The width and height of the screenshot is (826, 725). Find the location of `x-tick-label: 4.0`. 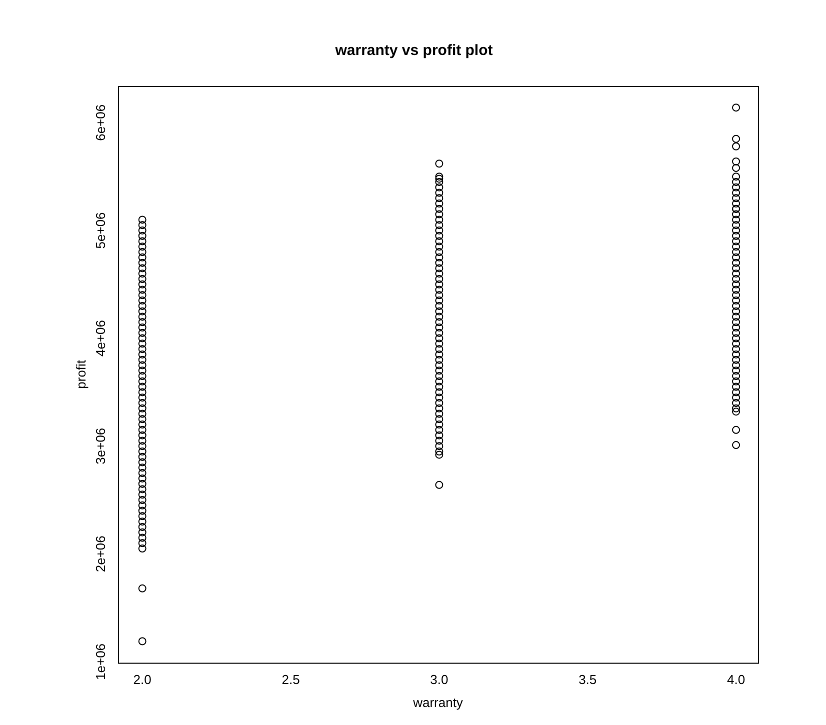

x-tick-label: 4.0 is located at coordinates (736, 680).